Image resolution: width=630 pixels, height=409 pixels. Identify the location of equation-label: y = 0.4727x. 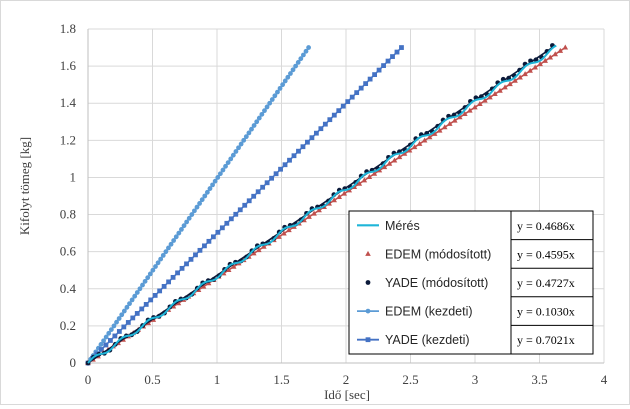
(546, 283).